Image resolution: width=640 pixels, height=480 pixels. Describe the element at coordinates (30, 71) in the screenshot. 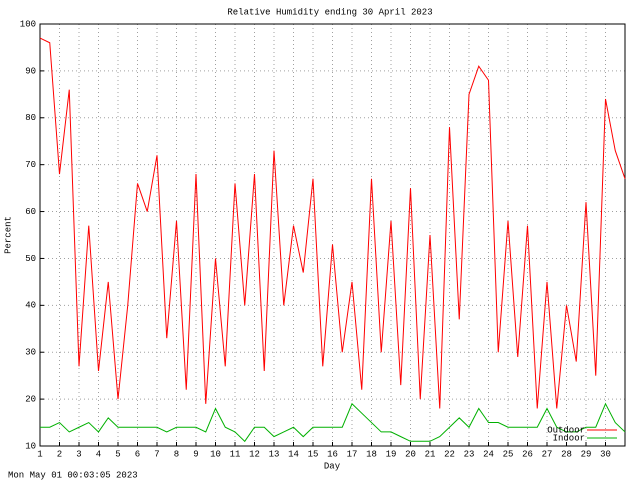

I see `y-tick-label: 90` at that location.